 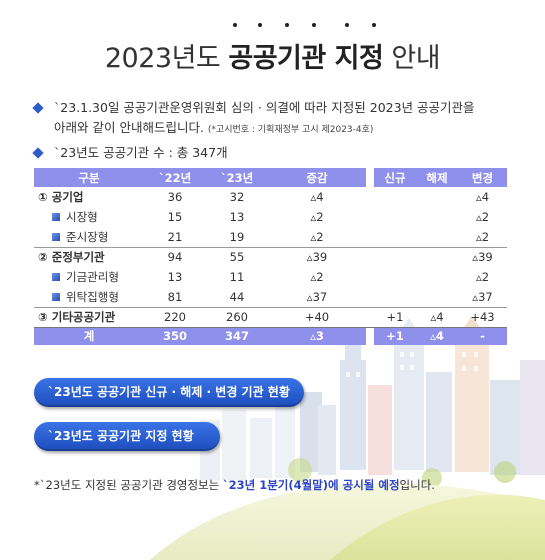 What do you see at coordinates (129, 127) in the screenshot?
I see `bullet-1-line-2: 아래와 같이 안내해드립니다.` at bounding box center [129, 127].